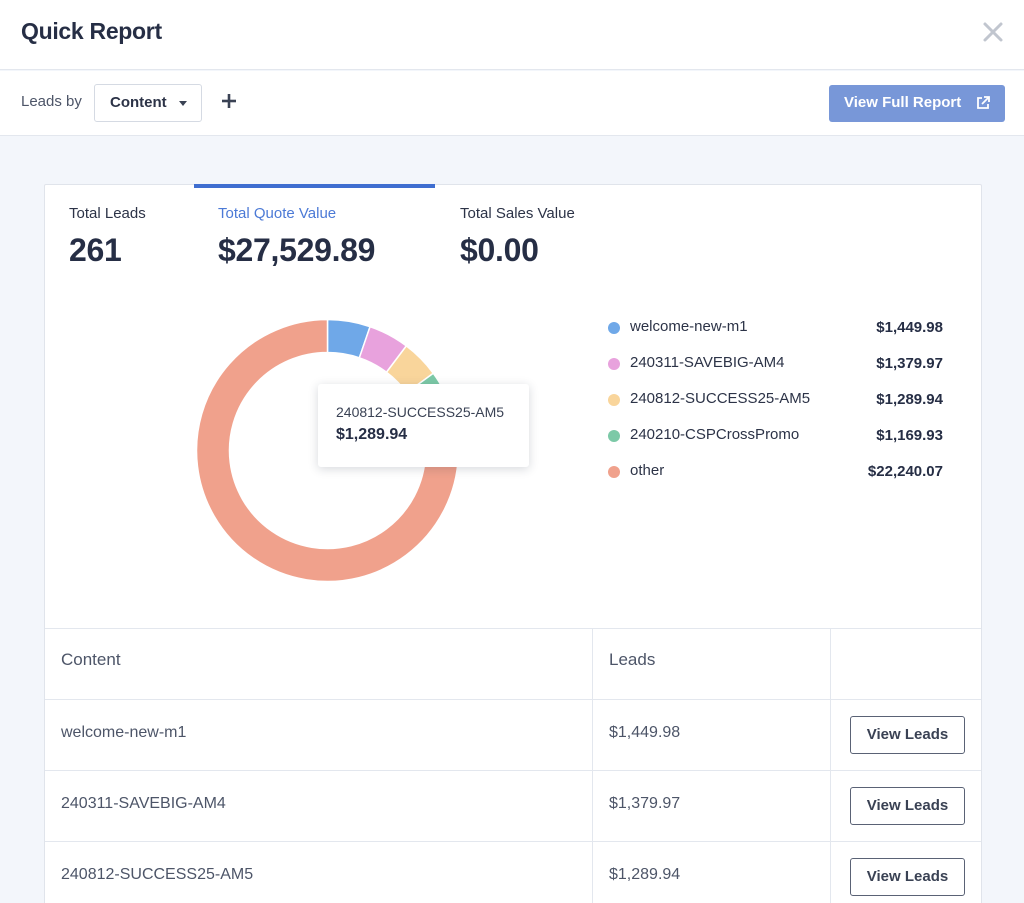 This screenshot has width=1024, height=903. What do you see at coordinates (909, 435) in the screenshot?
I see `legend-value: $1,169.93` at bounding box center [909, 435].